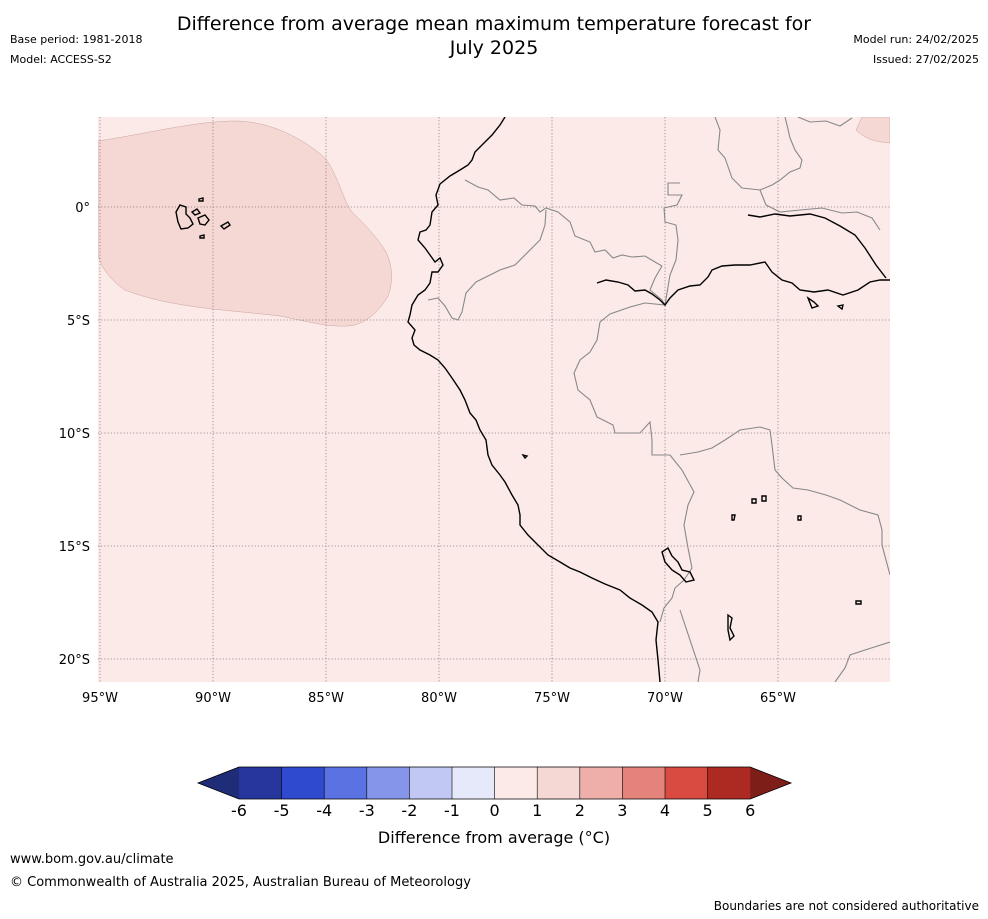  What do you see at coordinates (784, 501) in the screenshot?
I see `border-bolivia-brazil` at bounding box center [784, 501].